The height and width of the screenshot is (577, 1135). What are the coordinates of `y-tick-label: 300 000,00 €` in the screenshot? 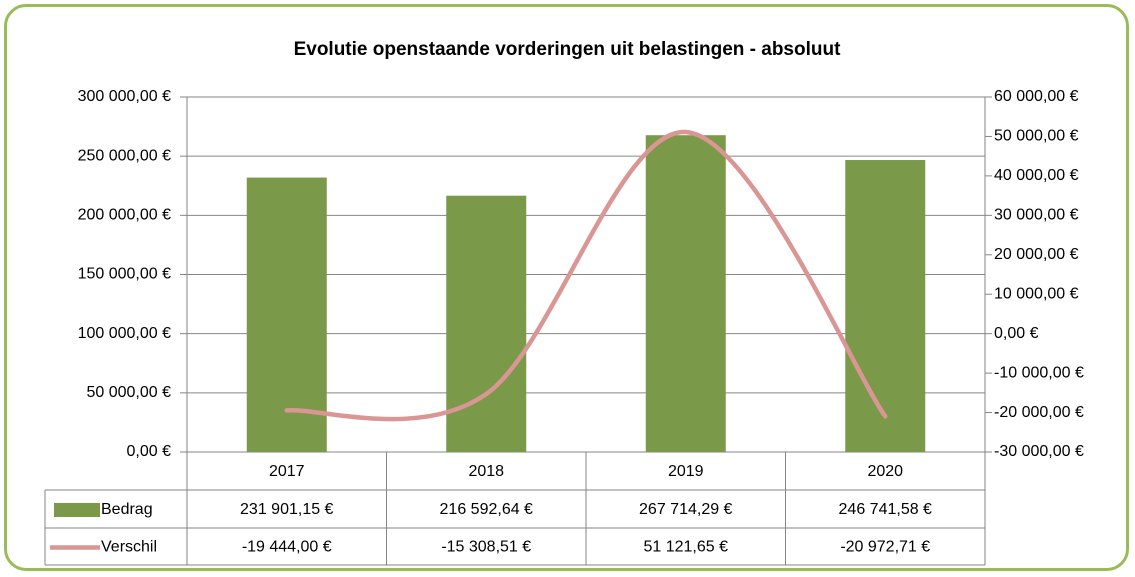 It's located at (125, 96).